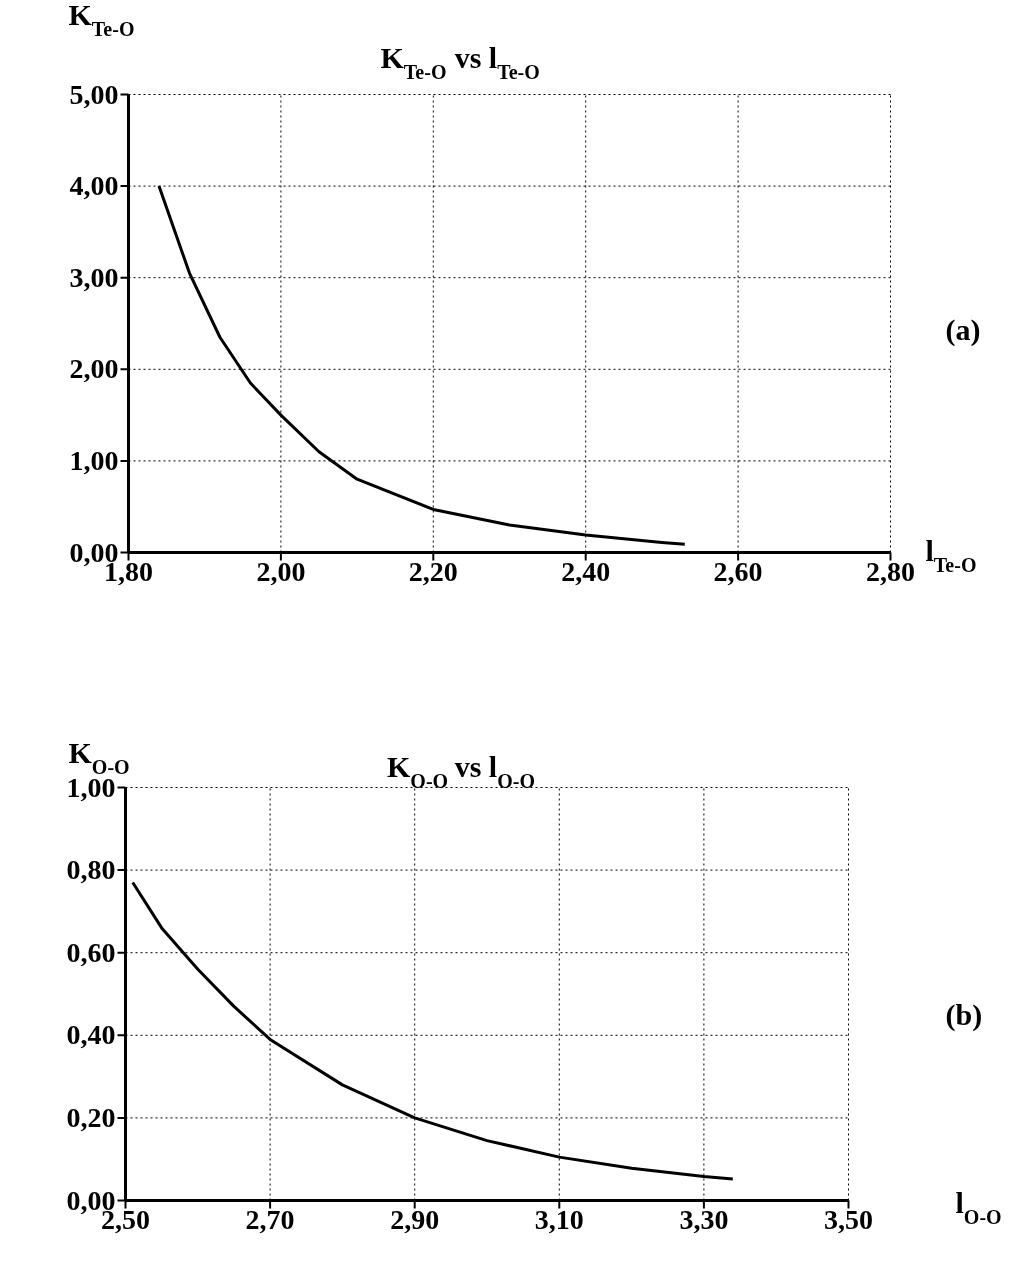  I want to click on text: (a), so click(963, 329).